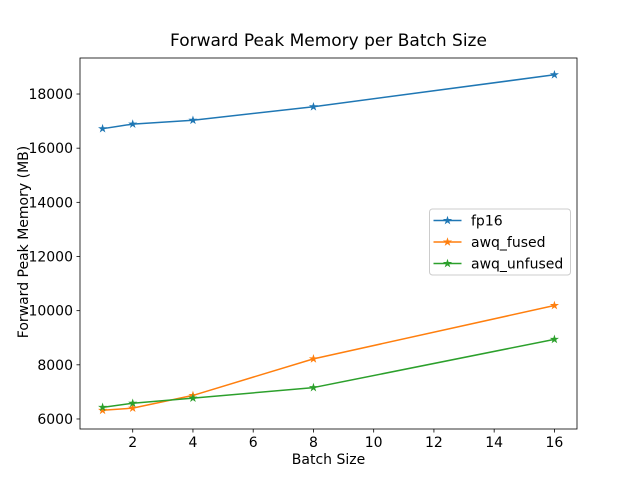 This screenshot has height=480, width=640. I want to click on x-tick-label: 4, so click(192, 443).